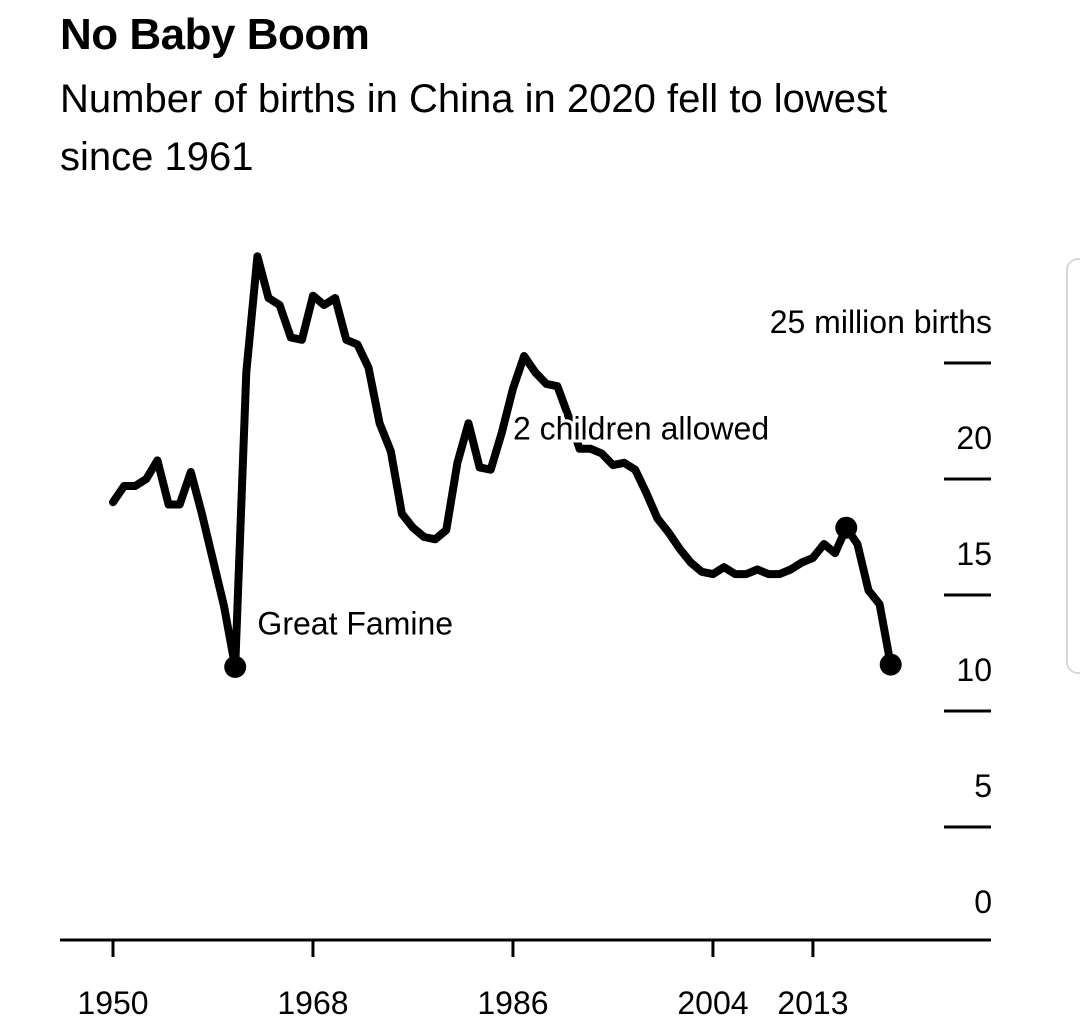 The image size is (1080, 1033). Describe the element at coordinates (983, 786) in the screenshot. I see `y-tick-label: 5` at that location.